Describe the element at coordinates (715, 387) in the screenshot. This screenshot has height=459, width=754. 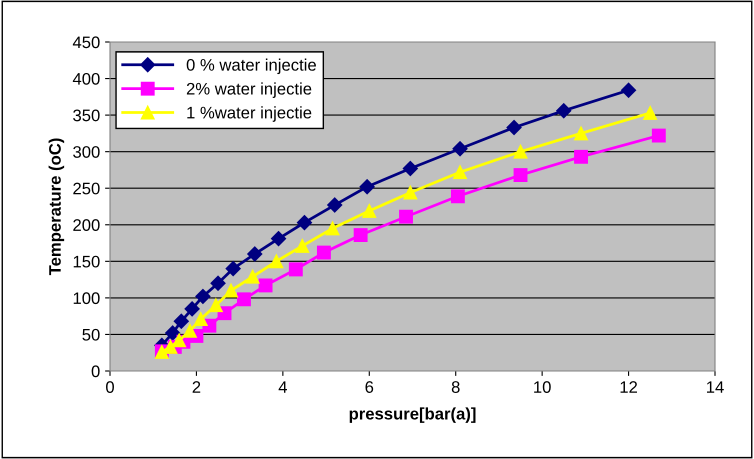
I see `x-tick-label: 14` at that location.